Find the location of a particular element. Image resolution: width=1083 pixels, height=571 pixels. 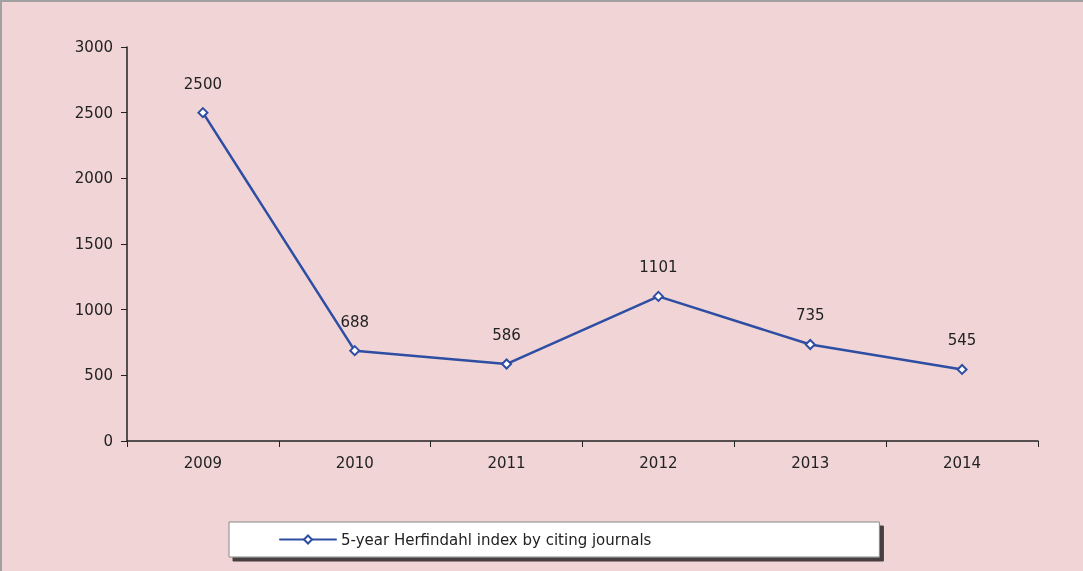

x-tick-label: 2011 is located at coordinates (506, 462).